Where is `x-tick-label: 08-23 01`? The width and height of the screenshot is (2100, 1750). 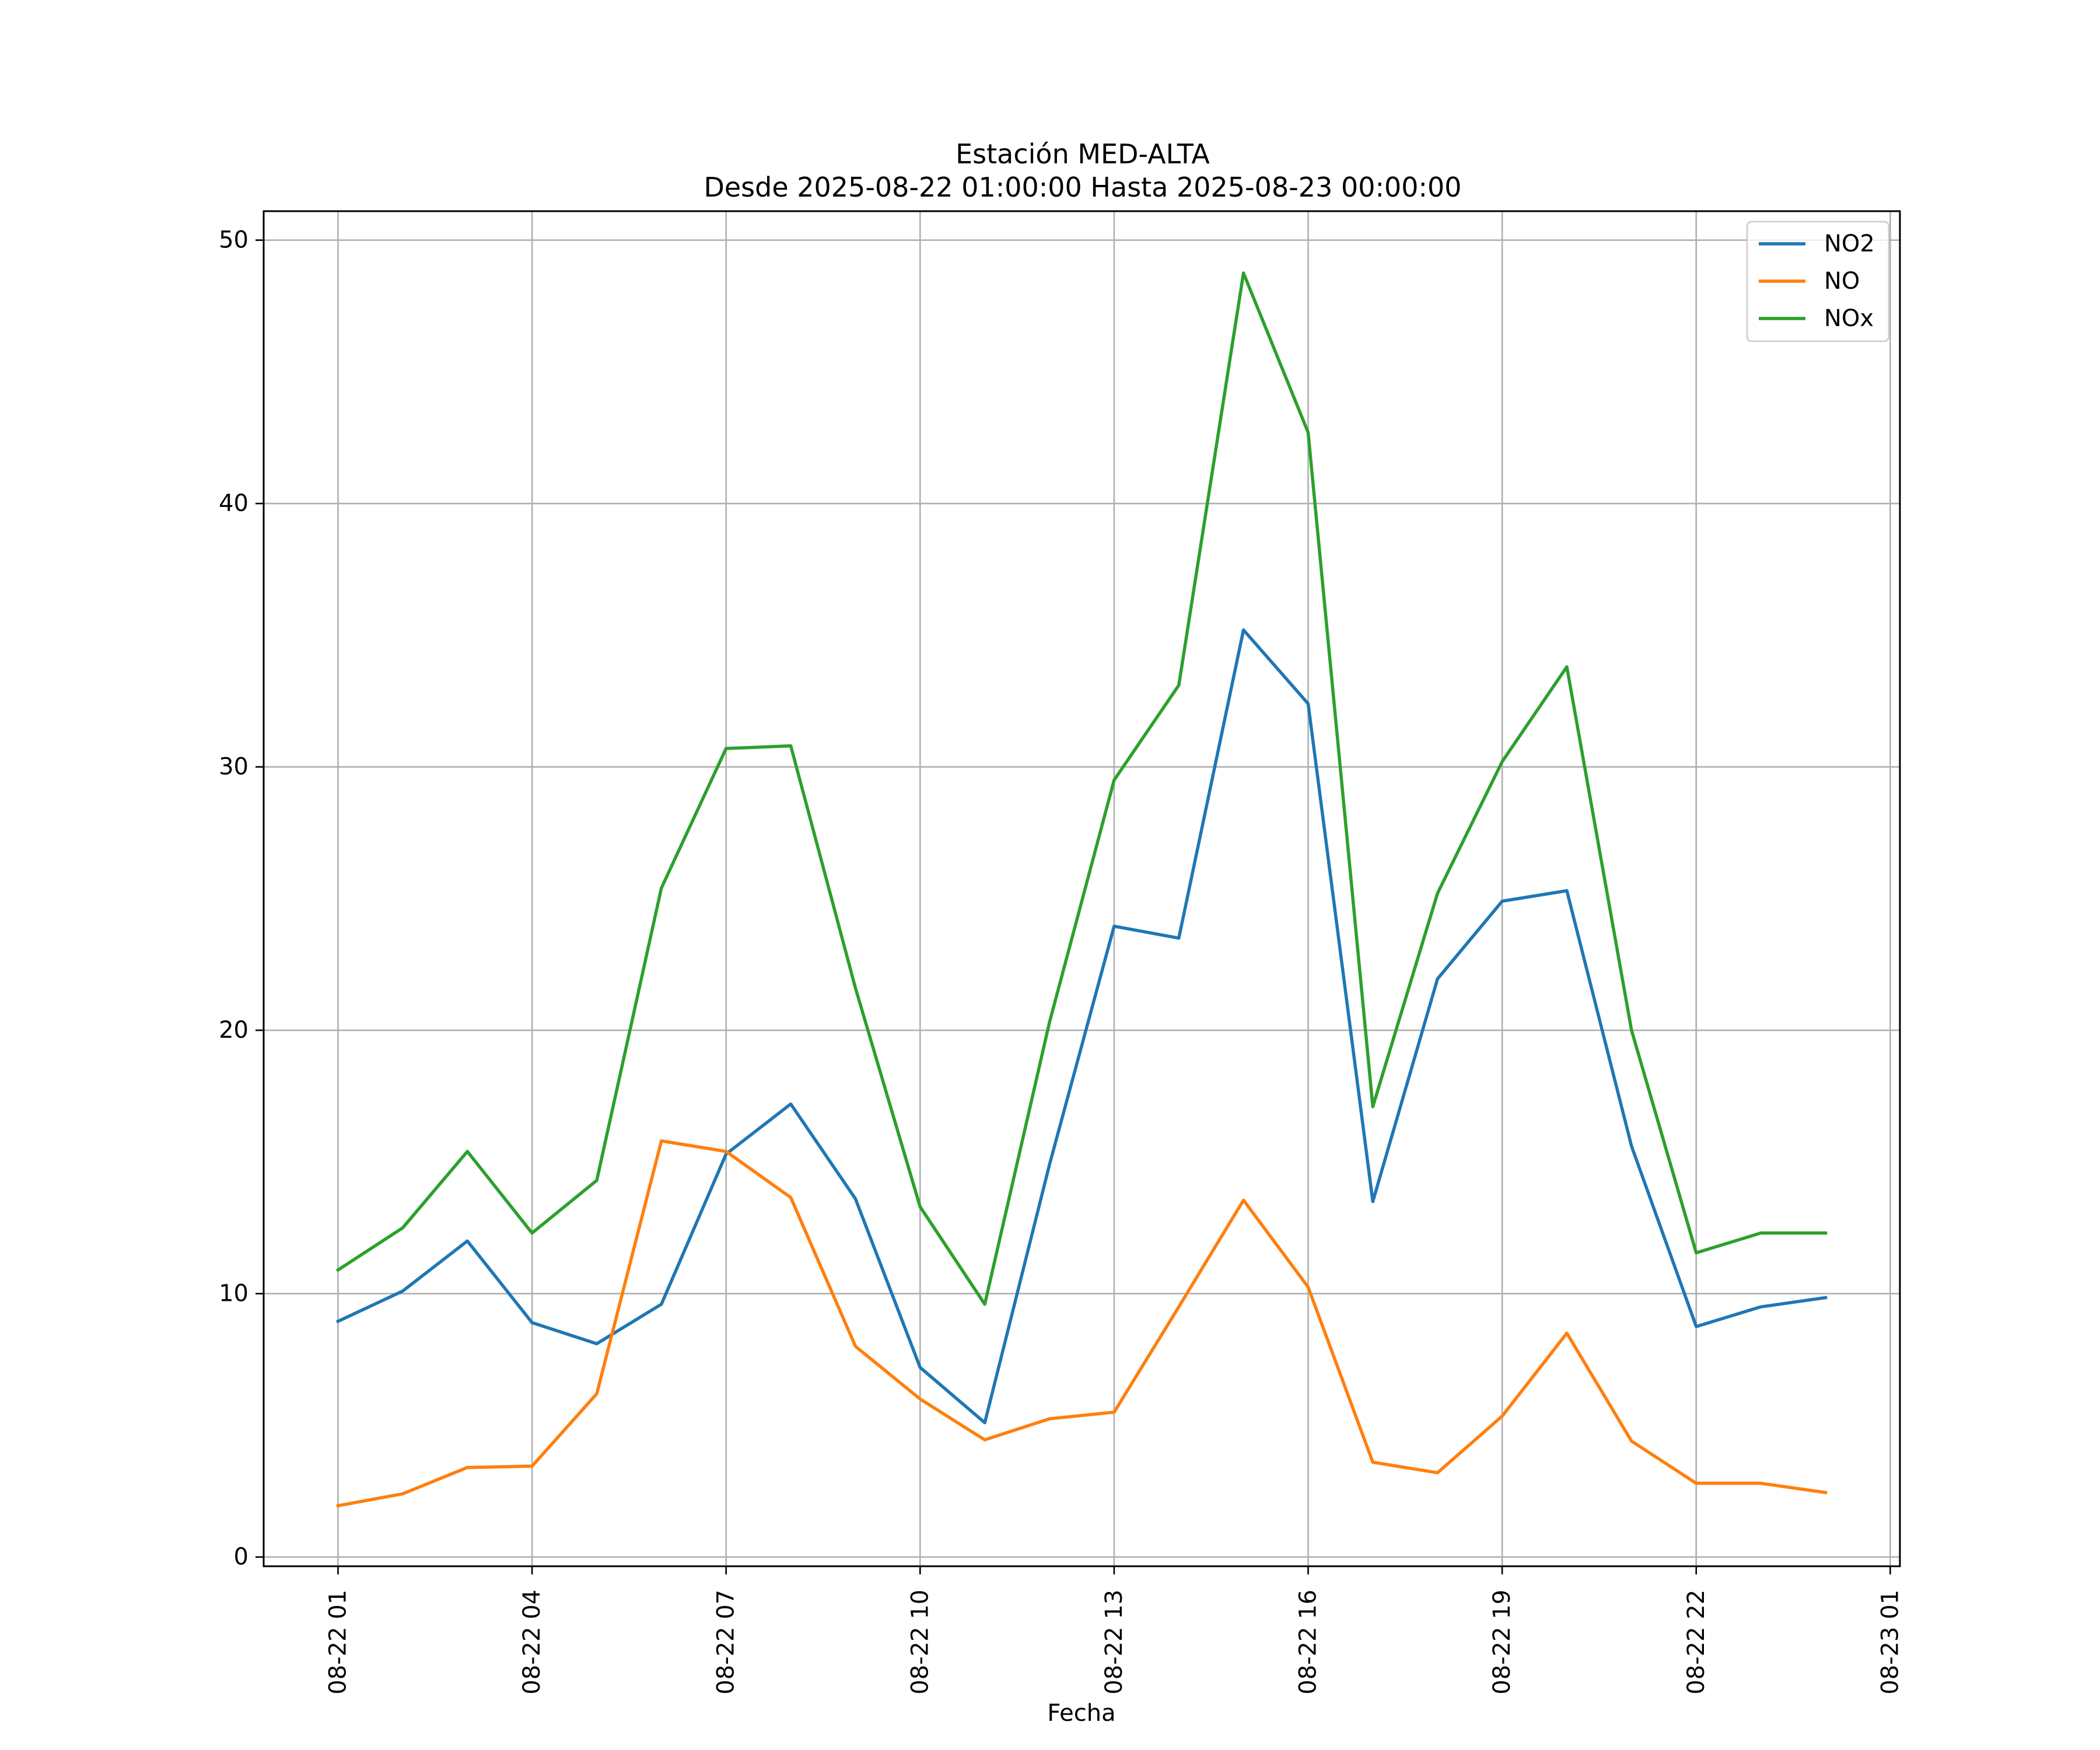 x-tick-label: 08-23 01 is located at coordinates (1890, 1643).